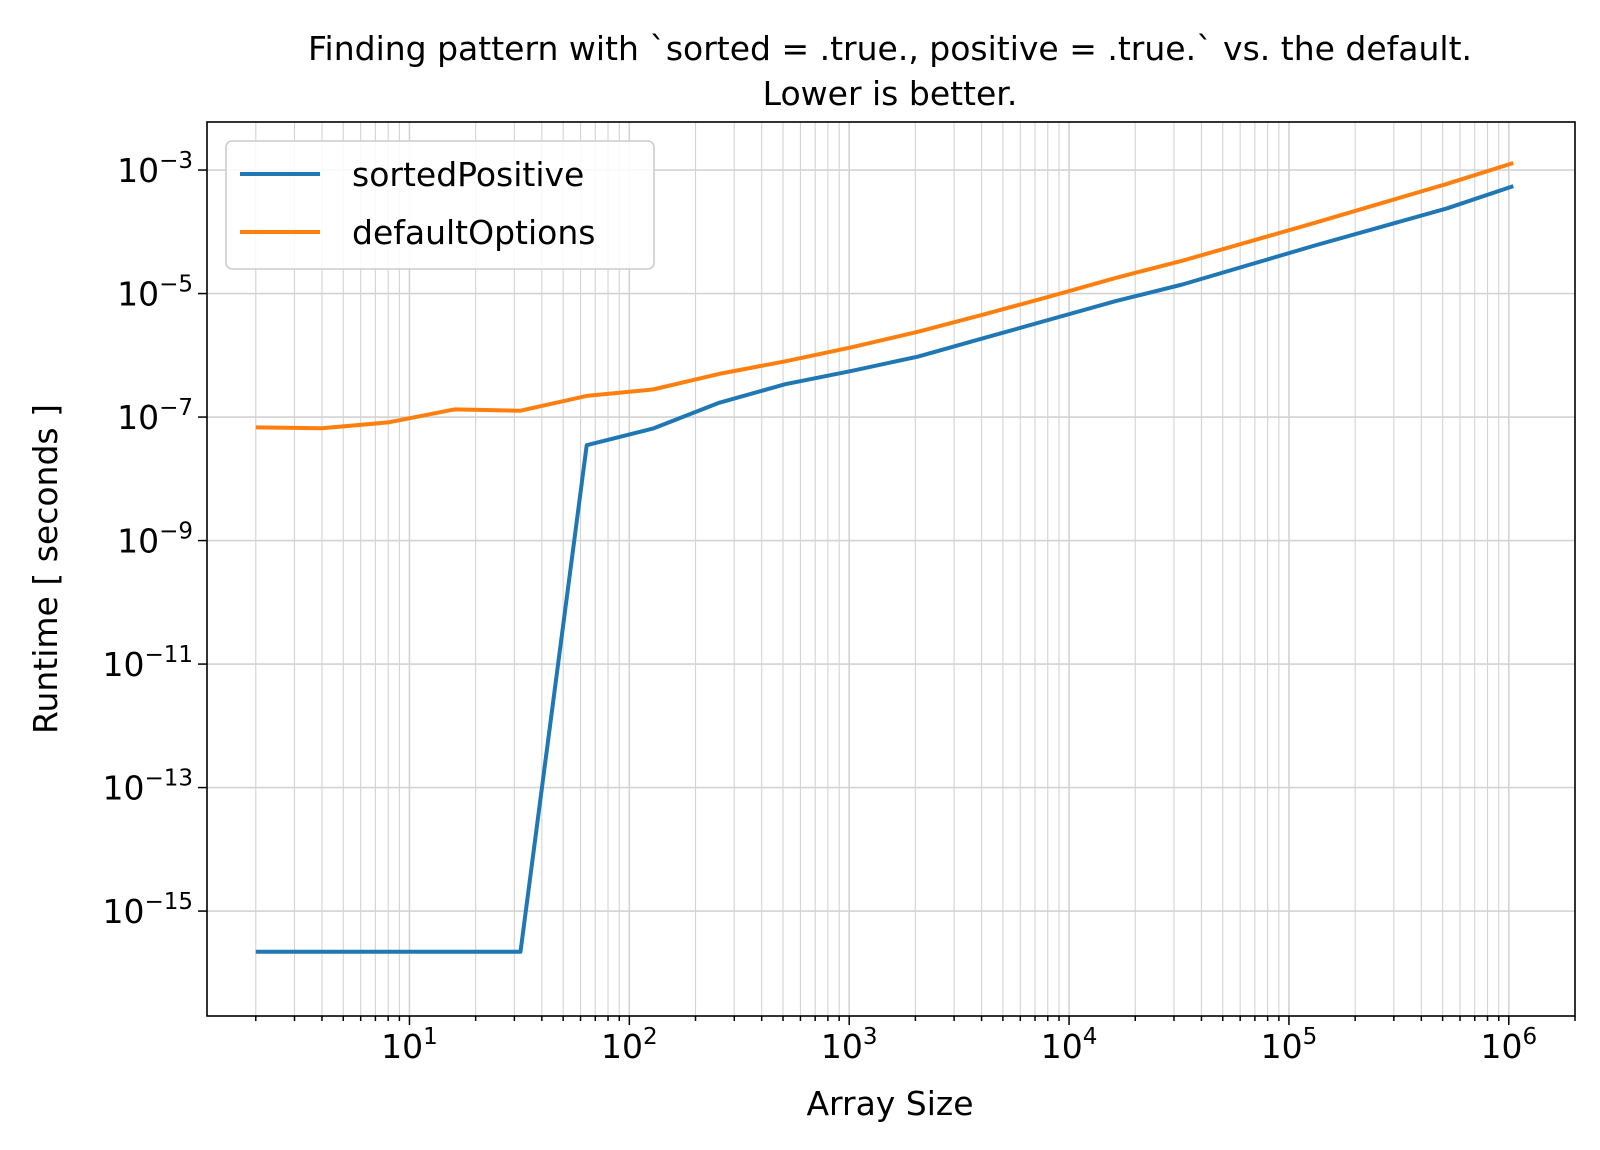  Describe the element at coordinates (1069, 1045) in the screenshot. I see `x-tick-label: 104` at that location.